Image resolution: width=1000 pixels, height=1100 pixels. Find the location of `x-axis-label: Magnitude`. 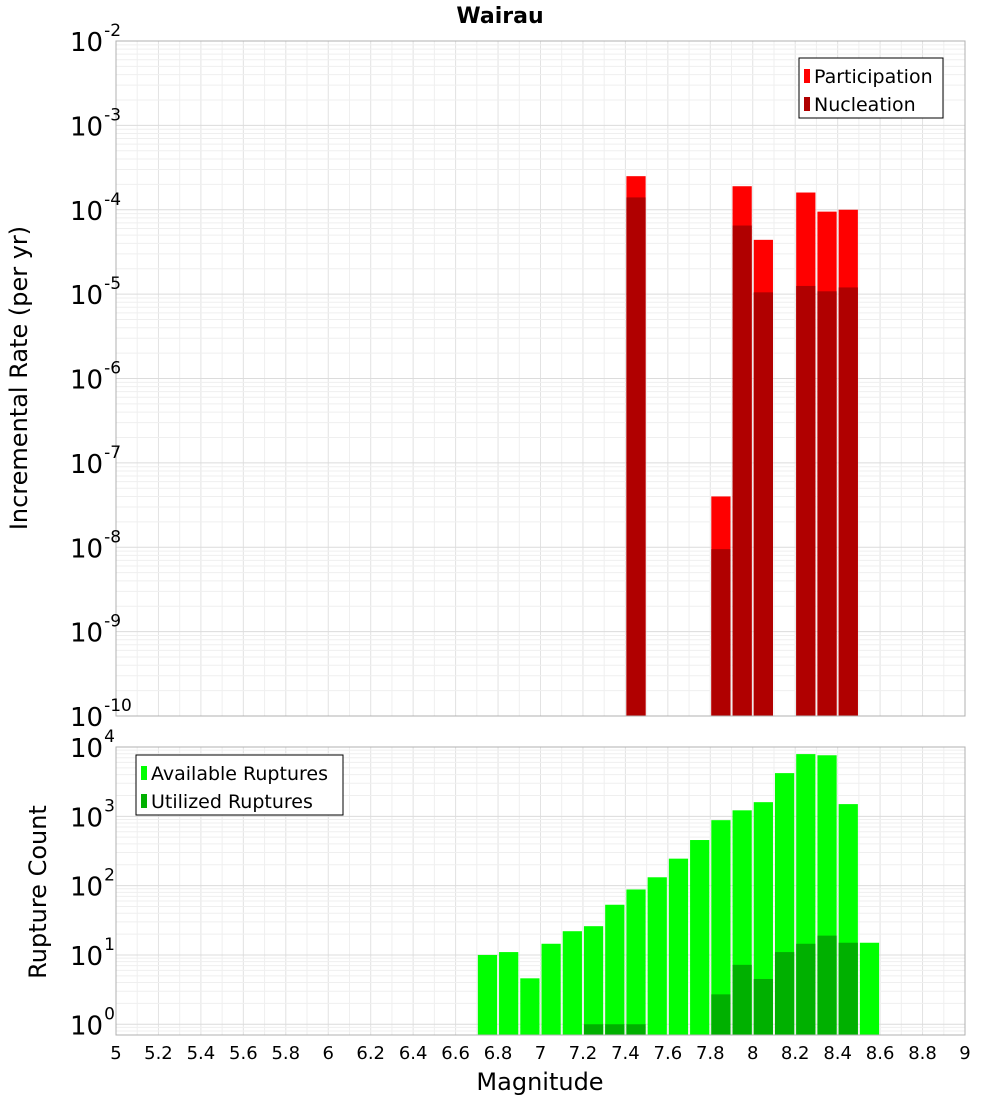

x-axis-label: Magnitude is located at coordinates (539, 1082).